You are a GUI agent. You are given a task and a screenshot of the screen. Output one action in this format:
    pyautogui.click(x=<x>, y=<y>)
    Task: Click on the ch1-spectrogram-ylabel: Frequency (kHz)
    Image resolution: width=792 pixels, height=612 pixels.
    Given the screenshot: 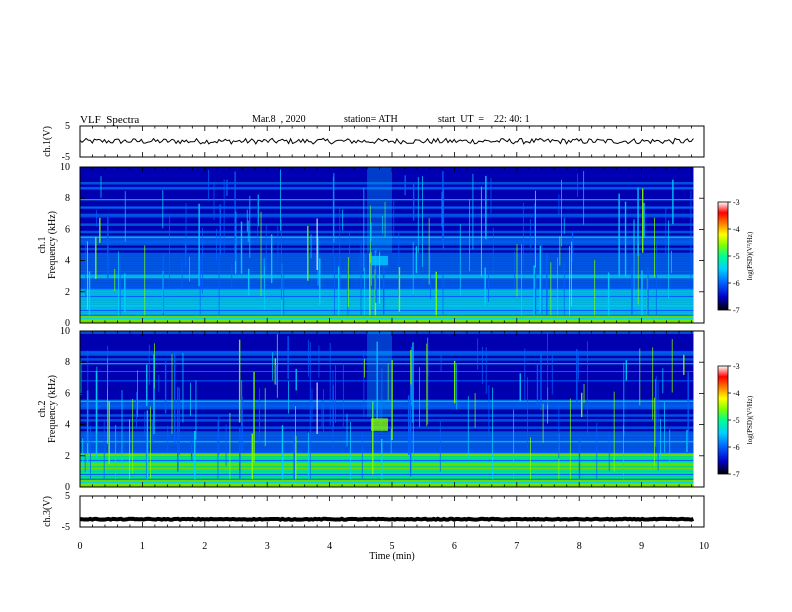 What is the action you would take?
    pyautogui.click(x=52, y=245)
    